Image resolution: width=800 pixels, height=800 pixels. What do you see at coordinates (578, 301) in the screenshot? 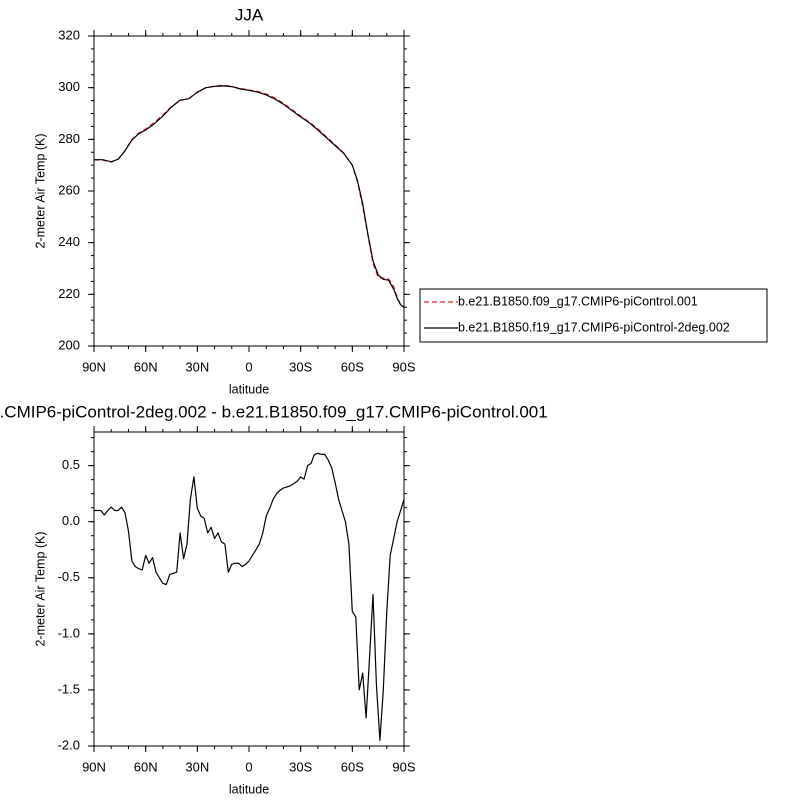
I see `legend-label-1: b.e21.B1850.f09_g17.CMIP6-piControl.001` at bounding box center [578, 301].